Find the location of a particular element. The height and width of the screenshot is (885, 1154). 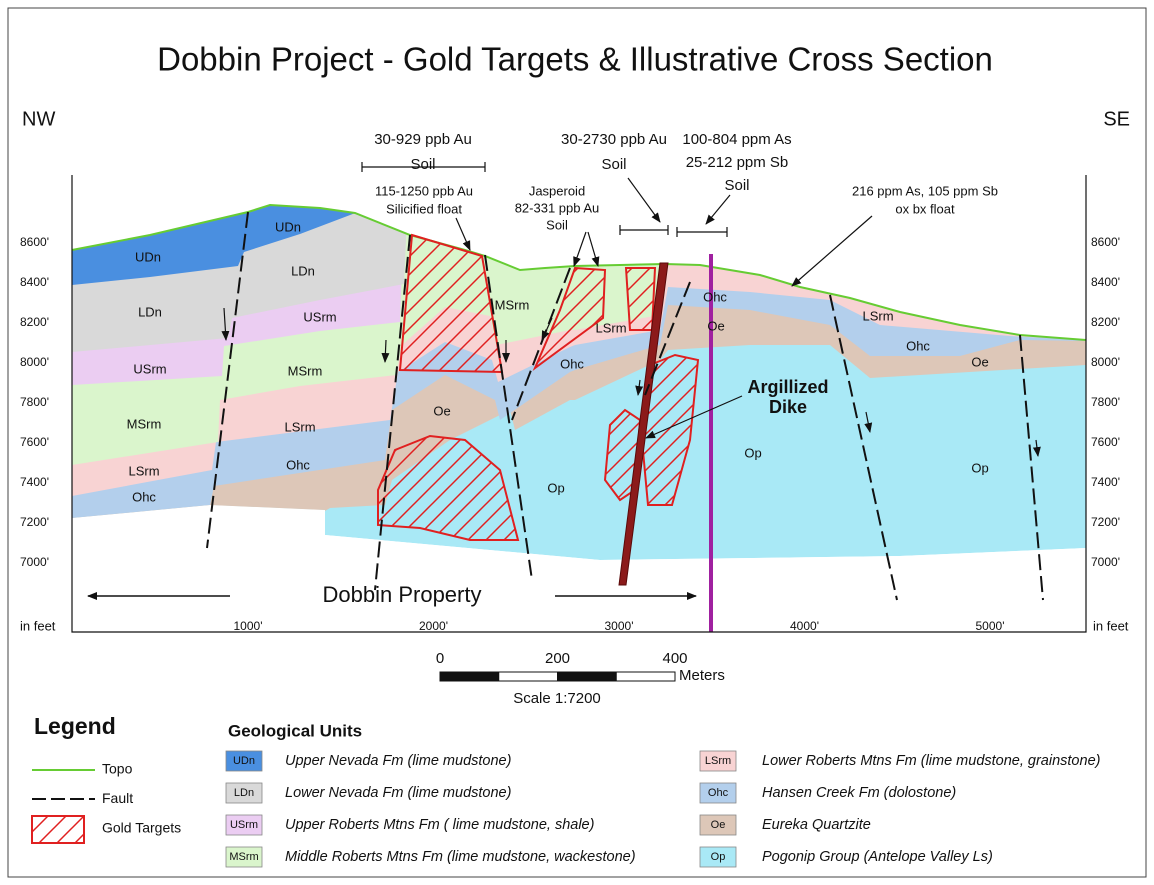

units-title: Geological Units is located at coordinates (295, 730).